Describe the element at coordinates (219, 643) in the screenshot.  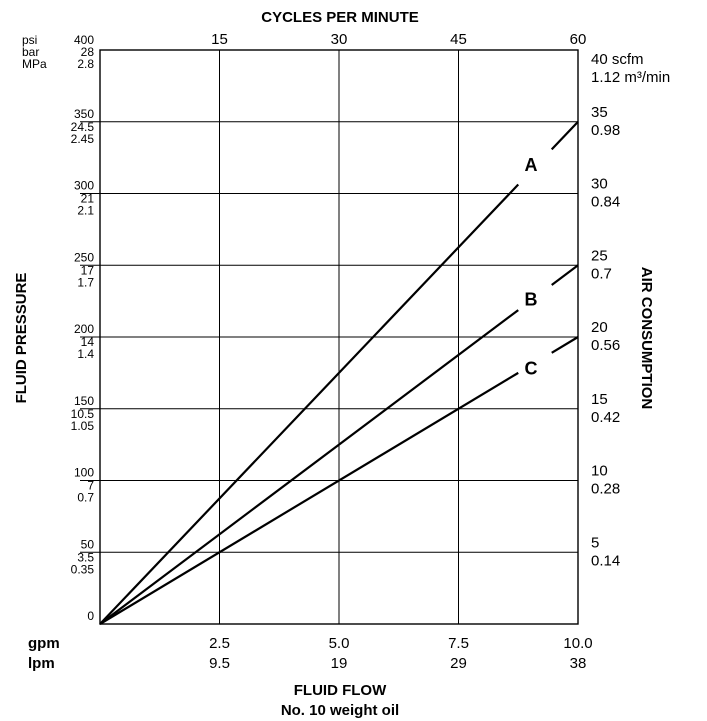
I see `x-tick-gpm: 2.5` at that location.